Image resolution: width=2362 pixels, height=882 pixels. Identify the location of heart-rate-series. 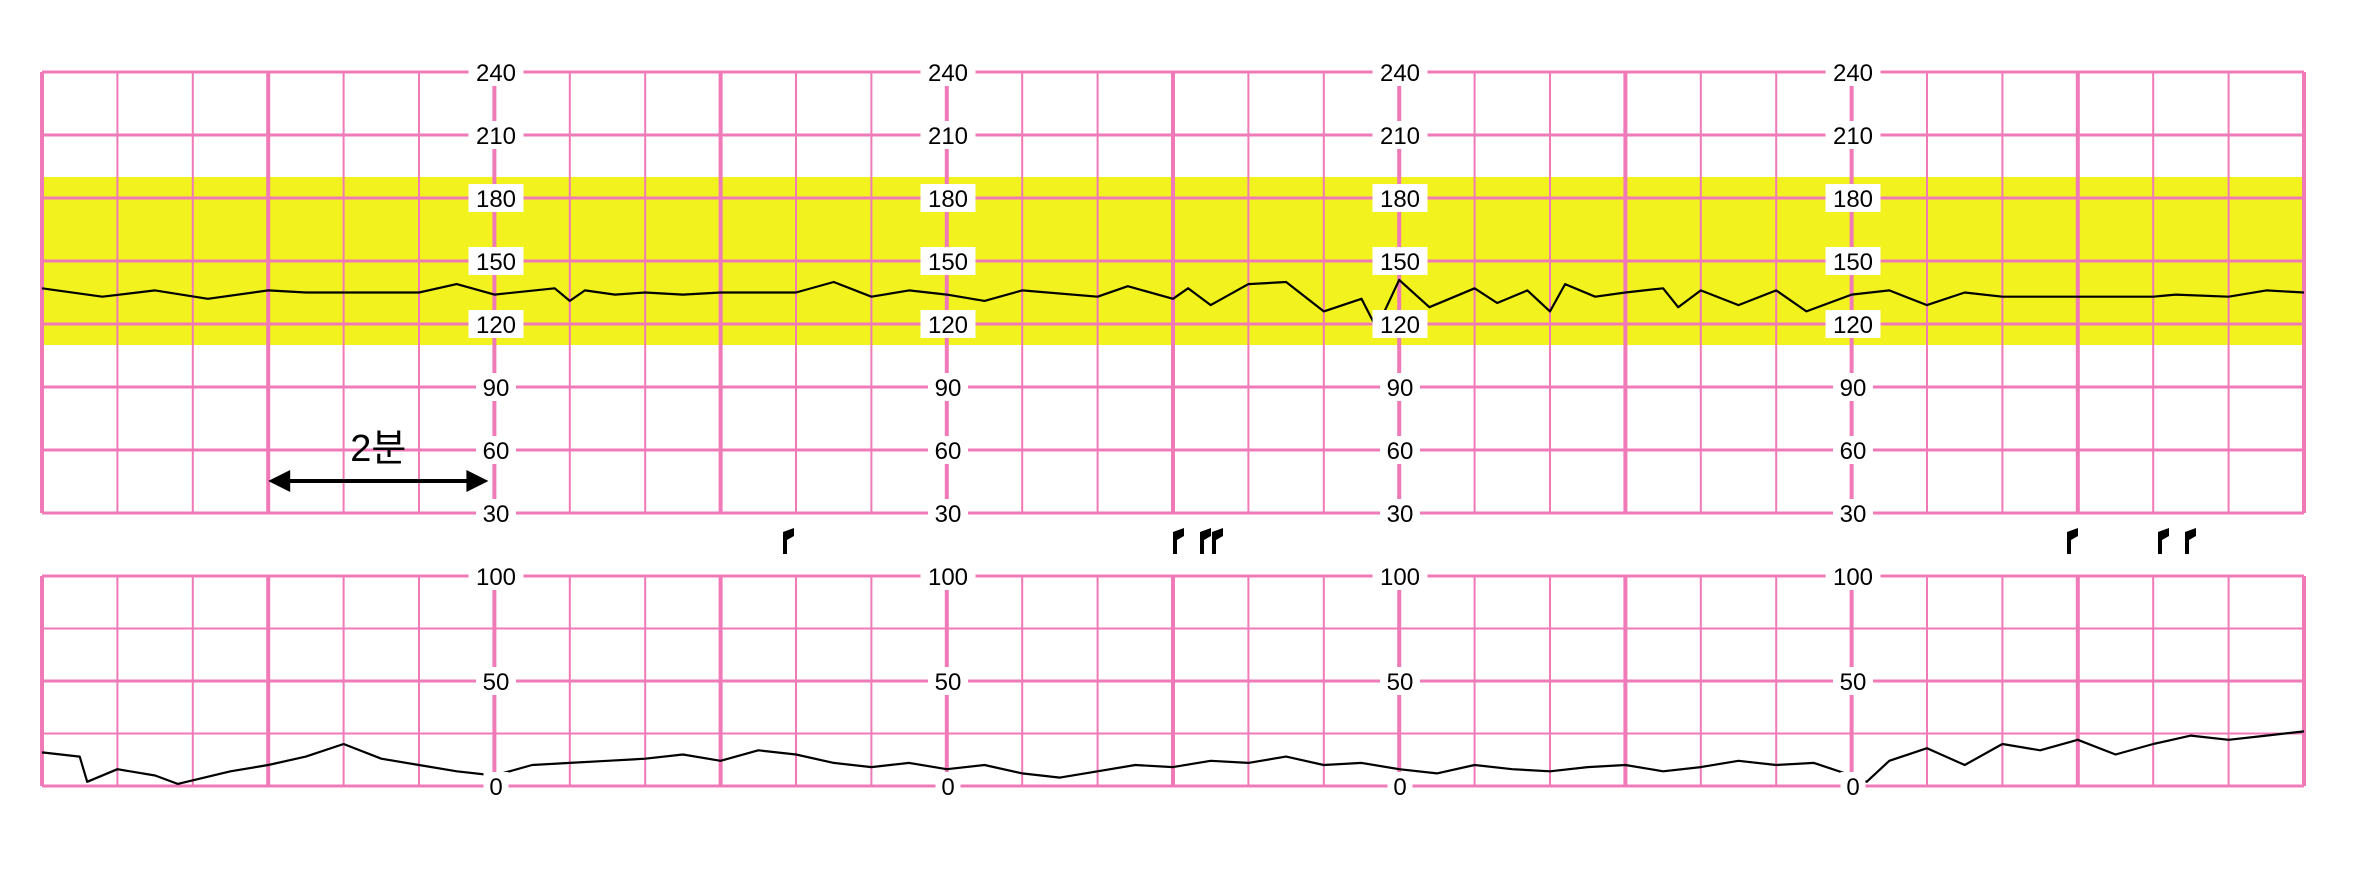
(1173, 304).